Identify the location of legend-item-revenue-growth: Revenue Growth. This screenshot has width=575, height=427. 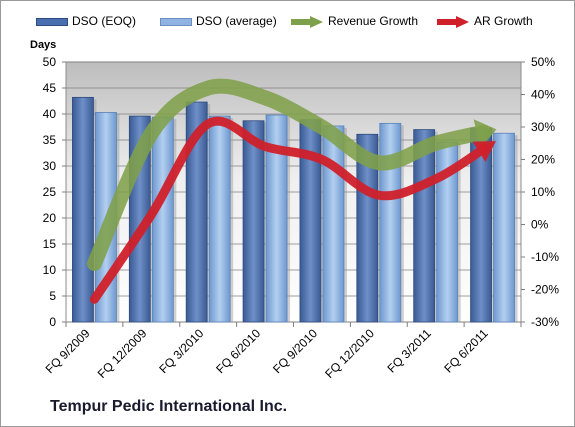
(354, 21).